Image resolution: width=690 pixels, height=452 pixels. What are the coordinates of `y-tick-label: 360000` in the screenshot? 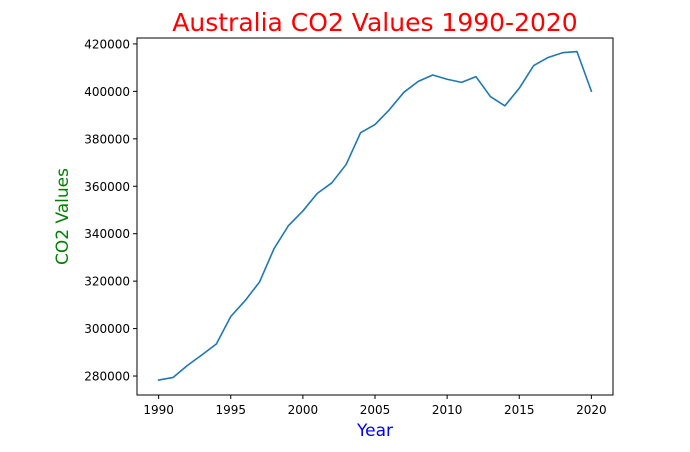 It's located at (107, 187).